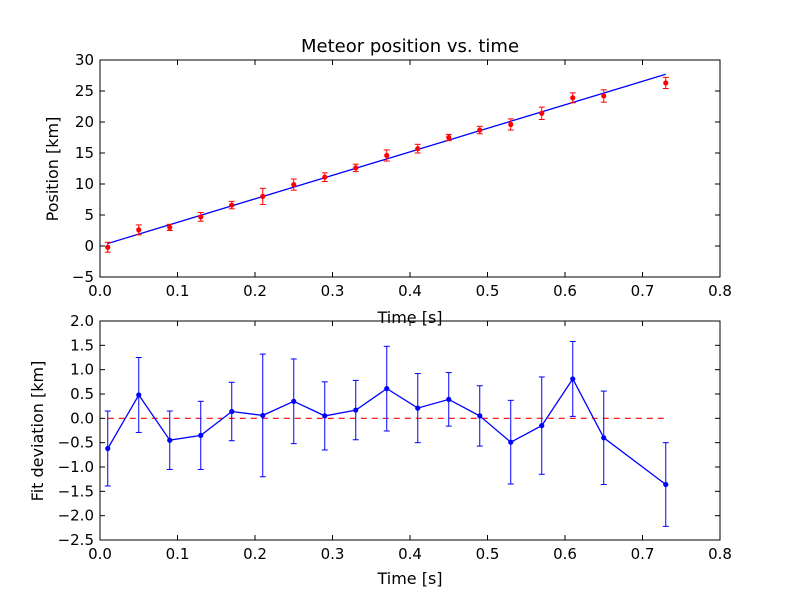  I want to click on bottom-chart-y-tick-label: 1.0, so click(82, 370).